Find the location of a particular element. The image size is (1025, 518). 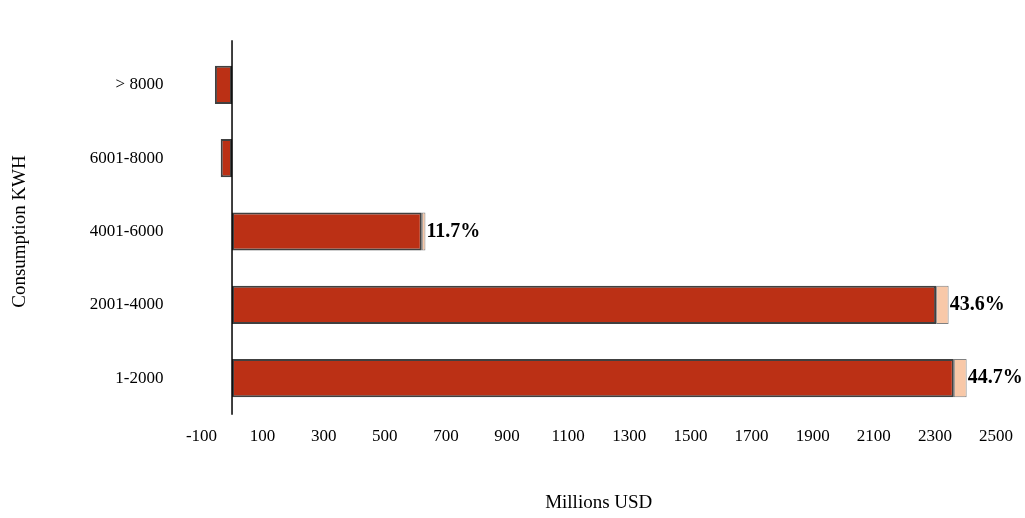

x-tick-label: -100 is located at coordinates (201, 436).